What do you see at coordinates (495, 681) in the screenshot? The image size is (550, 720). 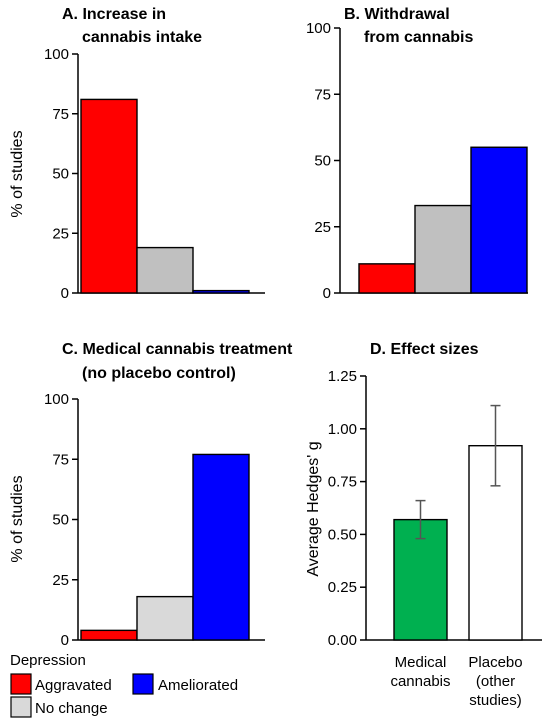 I see `panel-d-category-label: Placebo (other studies)` at bounding box center [495, 681].